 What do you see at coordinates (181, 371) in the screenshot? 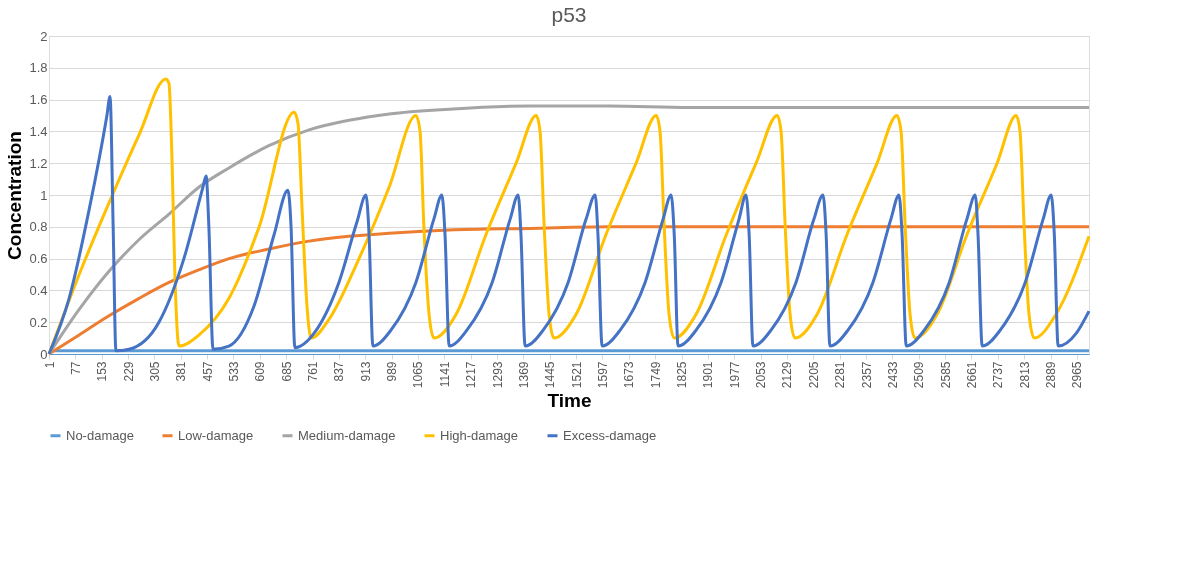
I see `x-tick-label: 381` at bounding box center [181, 371].